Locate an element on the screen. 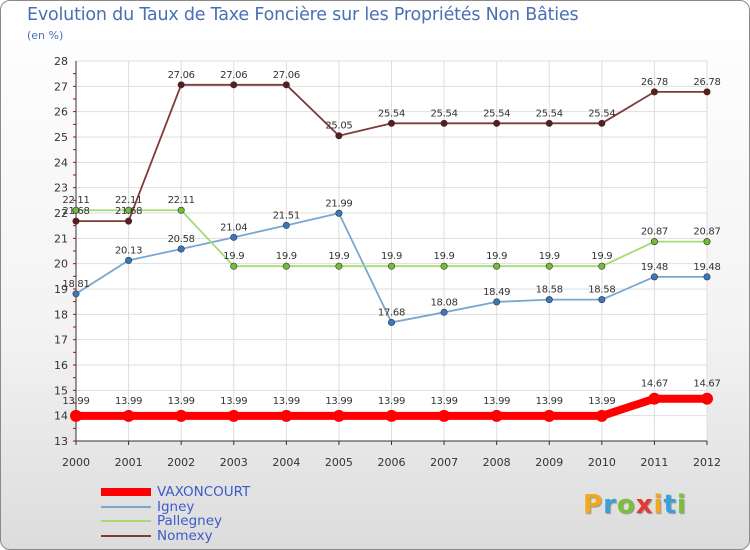  logo-letter: x is located at coordinates (644, 505).